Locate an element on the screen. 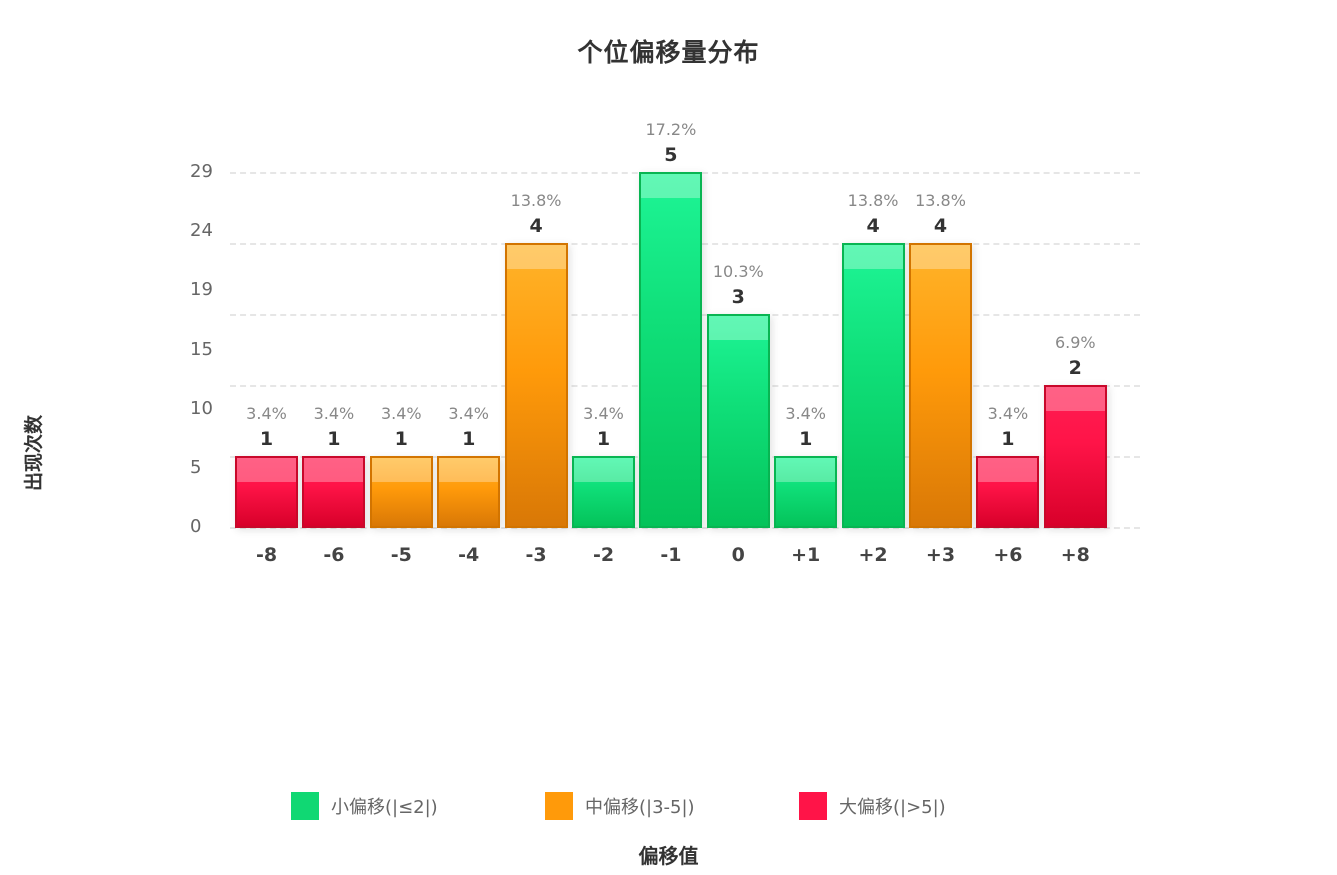 Image resolution: width=1337 pixels, height=875 pixels. y-tick-label: 10 is located at coordinates (201, 408).